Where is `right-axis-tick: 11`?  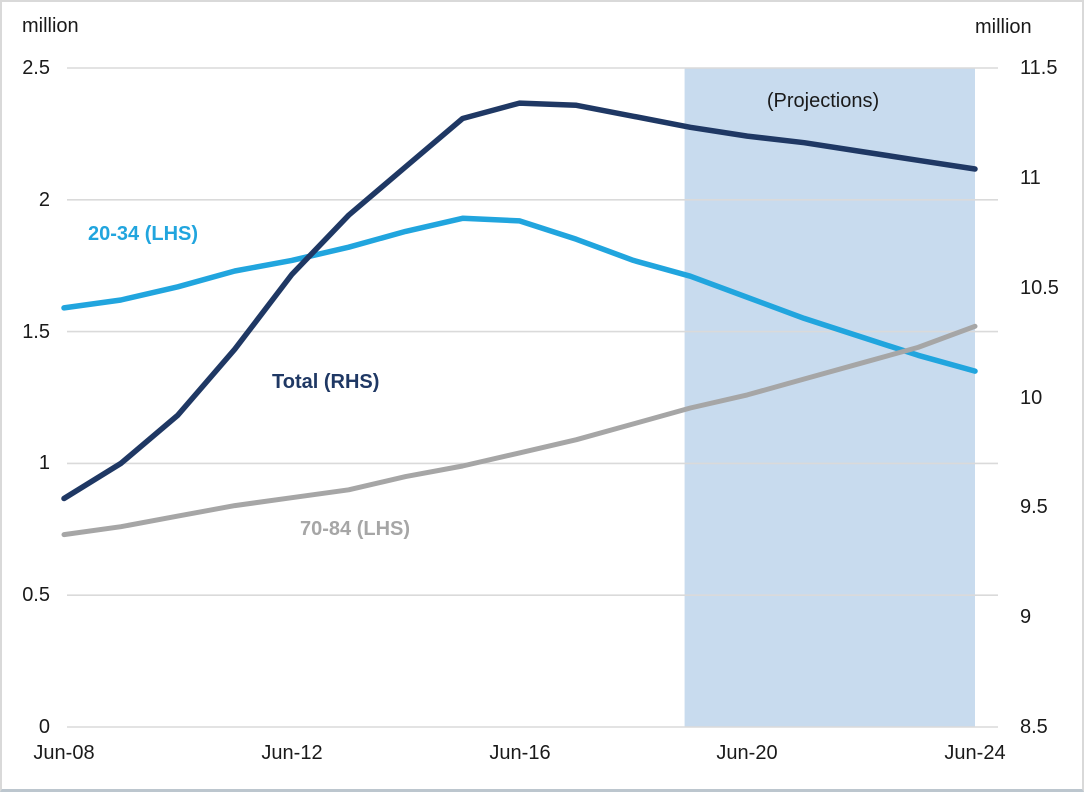
right-axis-tick: 11 is located at coordinates (1030, 178).